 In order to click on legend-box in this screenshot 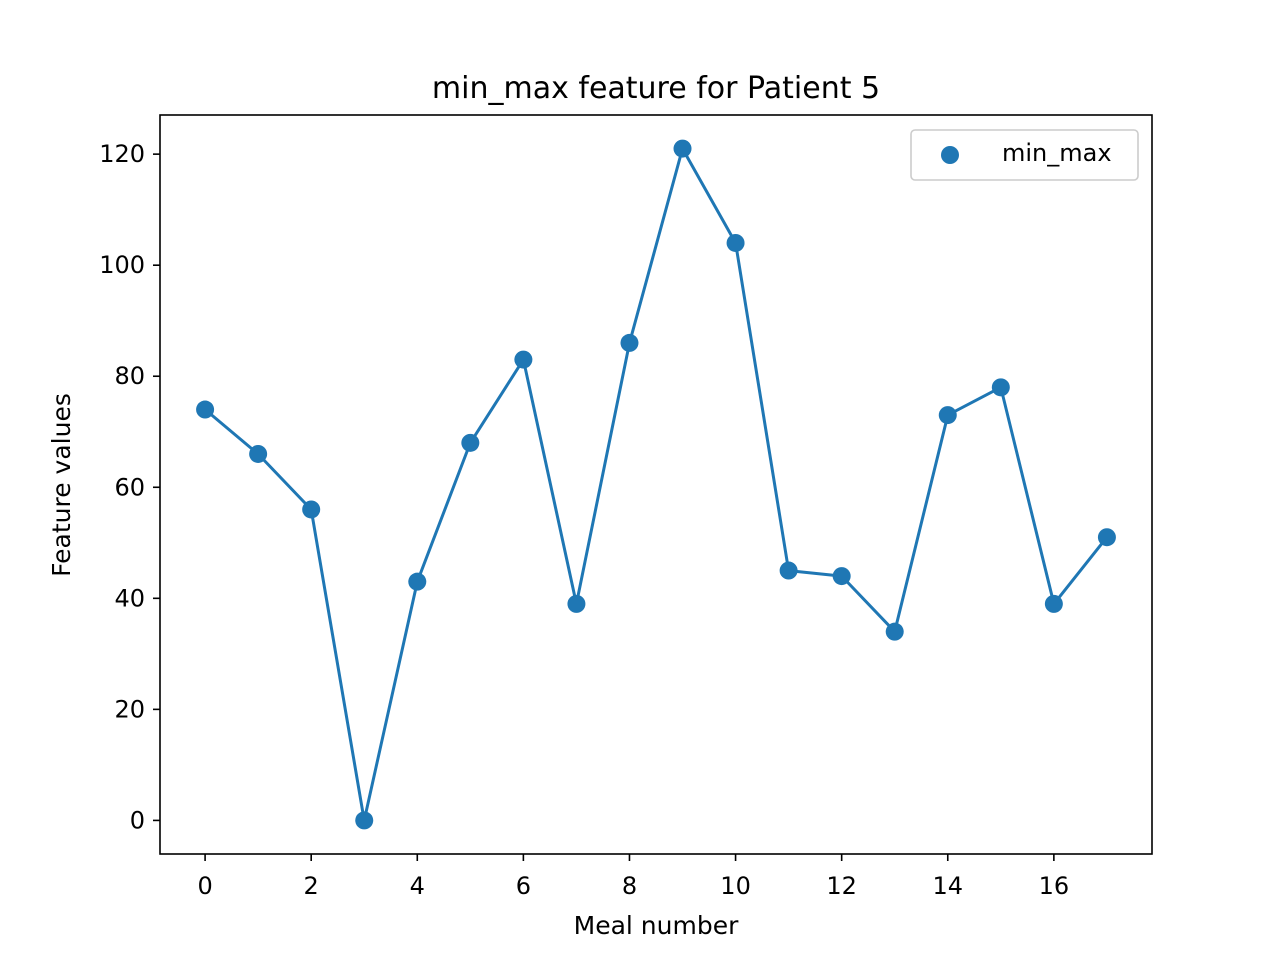, I will do `click(1024, 155)`.